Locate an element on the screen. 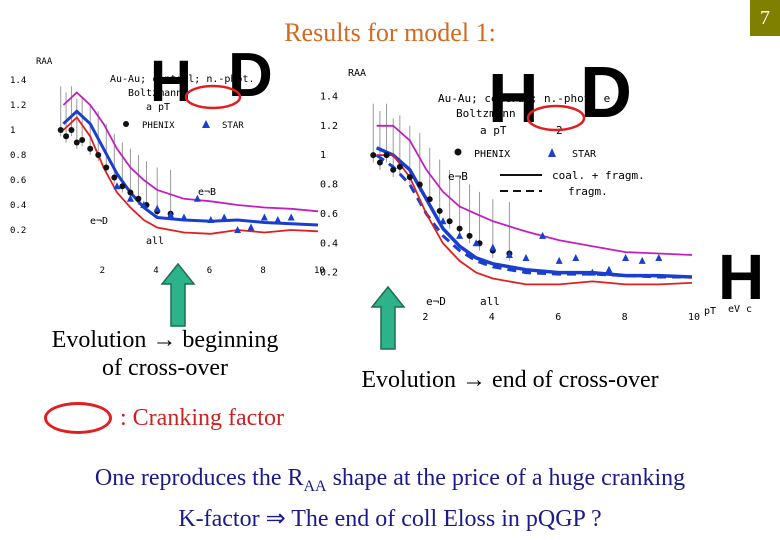 Image resolution: width=780 pixels, height=540 pixels. left-ytick-label: 0.4 is located at coordinates (18, 206).